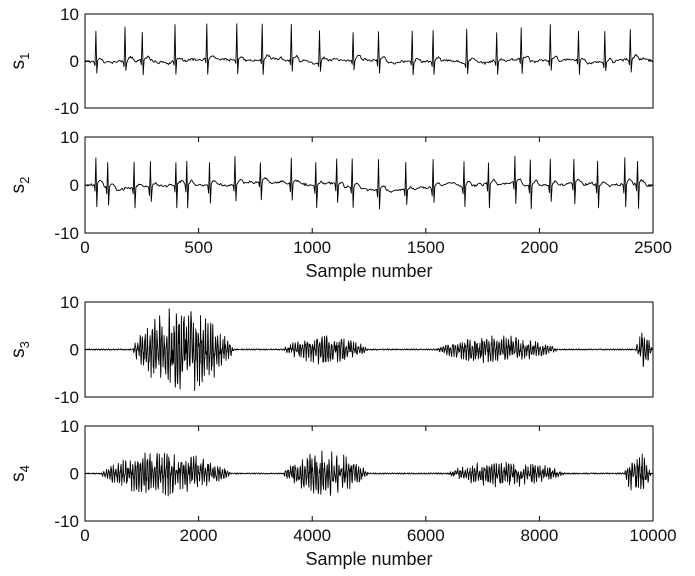 The height and width of the screenshot is (576, 695). What do you see at coordinates (20, 473) in the screenshot?
I see `ylabel-s4: s4` at bounding box center [20, 473].